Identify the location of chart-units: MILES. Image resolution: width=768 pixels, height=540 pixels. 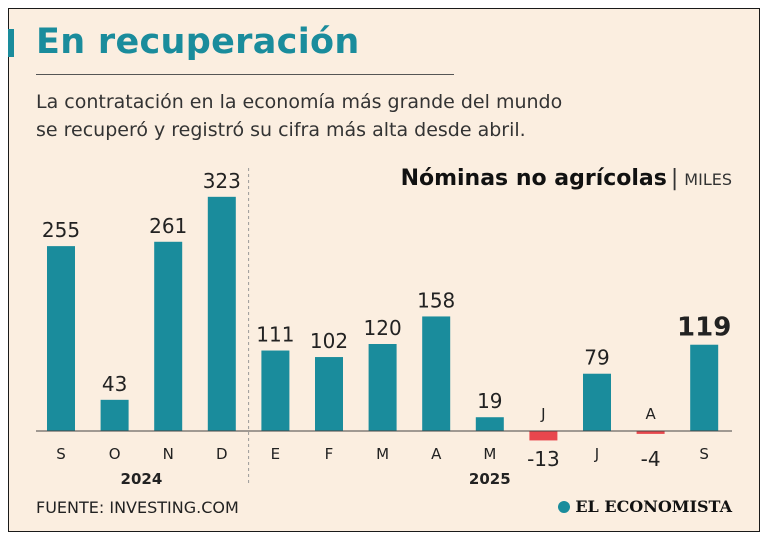
(708, 179).